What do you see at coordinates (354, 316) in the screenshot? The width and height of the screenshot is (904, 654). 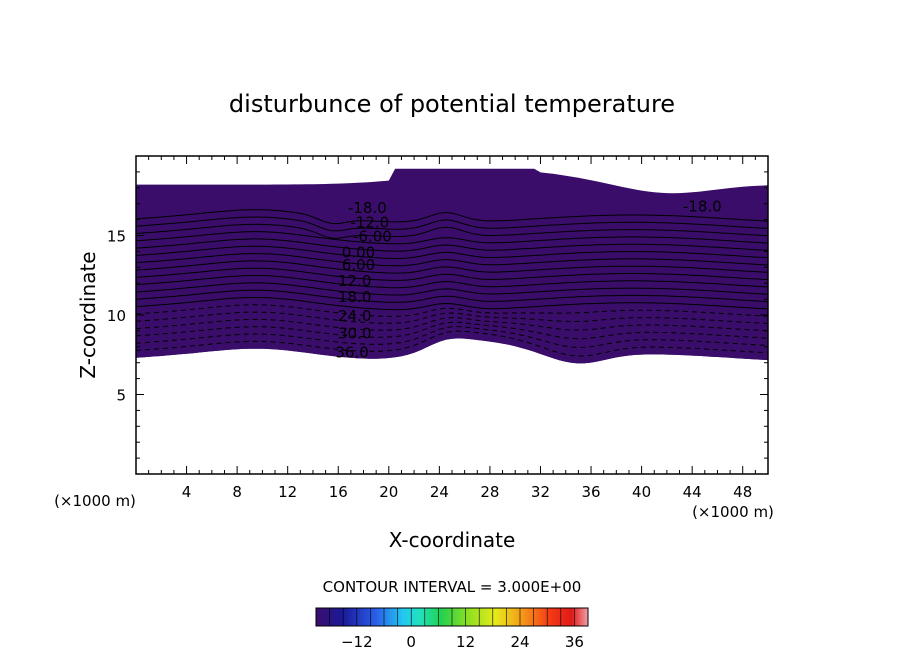 I see `contour-label: 24.0` at bounding box center [354, 316].